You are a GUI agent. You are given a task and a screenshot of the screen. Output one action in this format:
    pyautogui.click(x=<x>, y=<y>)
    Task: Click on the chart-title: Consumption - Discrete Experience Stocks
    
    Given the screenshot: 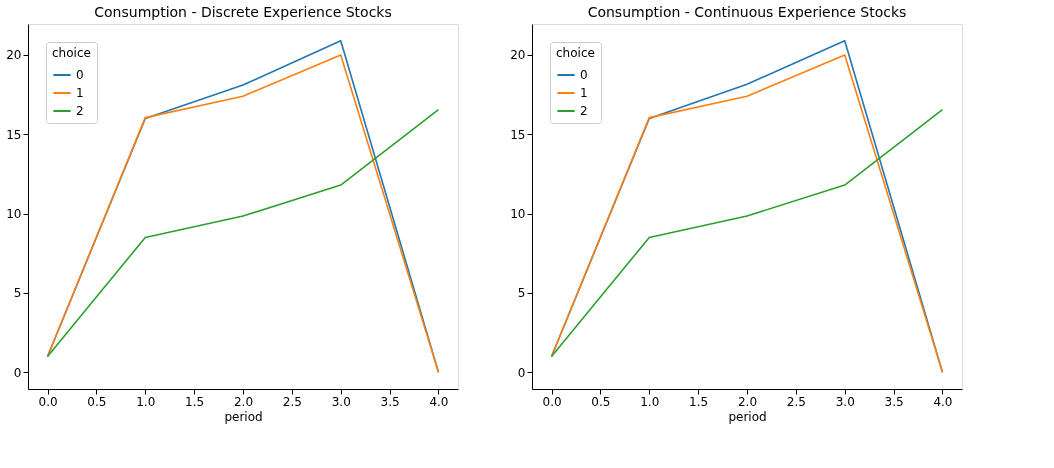 What is the action you would take?
    pyautogui.click(x=243, y=12)
    